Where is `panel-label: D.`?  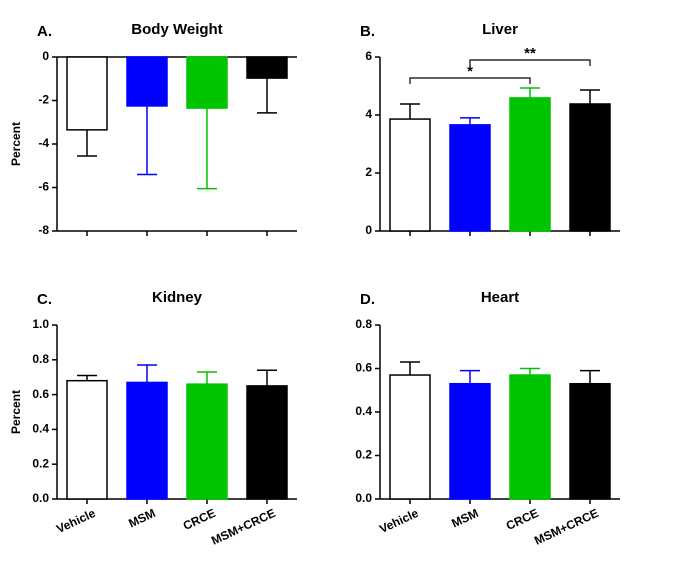 panel-label: D. is located at coordinates (367, 299).